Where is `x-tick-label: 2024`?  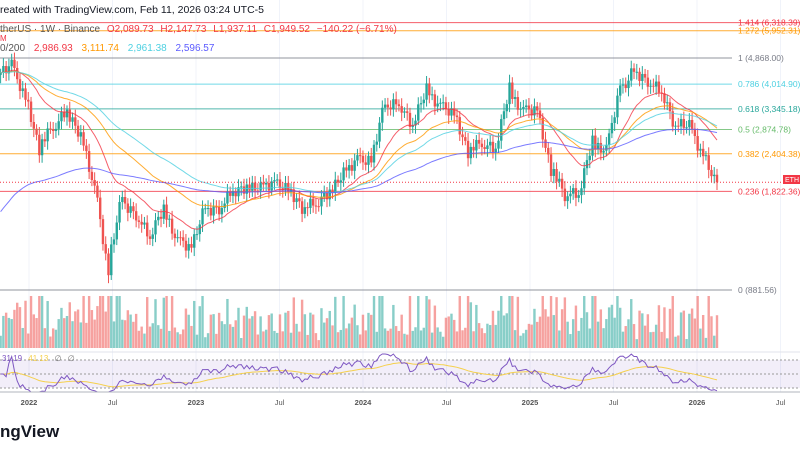 x-tick-label: 2024 is located at coordinates (364, 402).